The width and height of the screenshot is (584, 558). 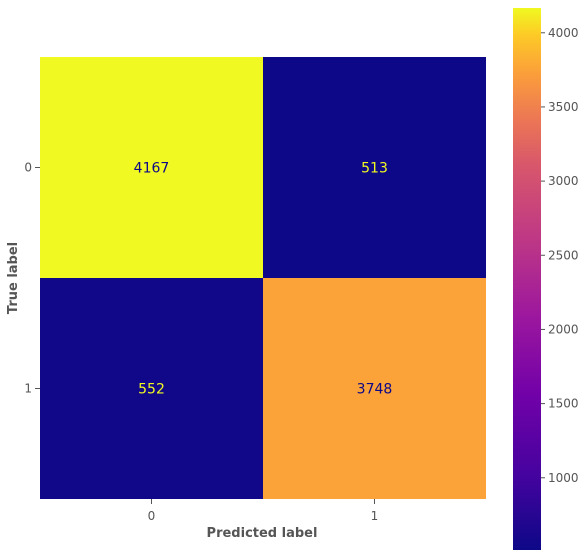 I want to click on cell-value-0-0: 4167, so click(x=152, y=169).